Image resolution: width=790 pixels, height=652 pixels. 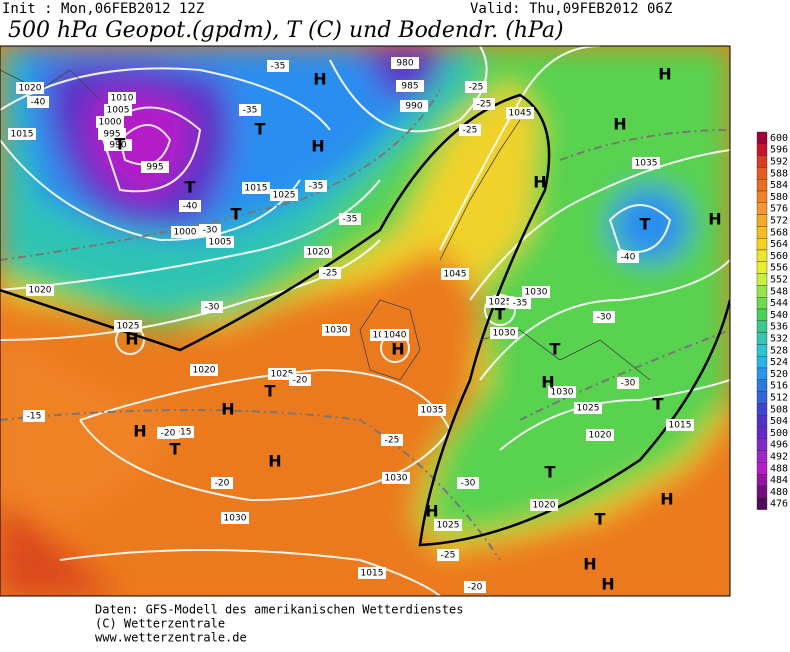 I want to click on colorbar-label: 520, so click(x=779, y=374).